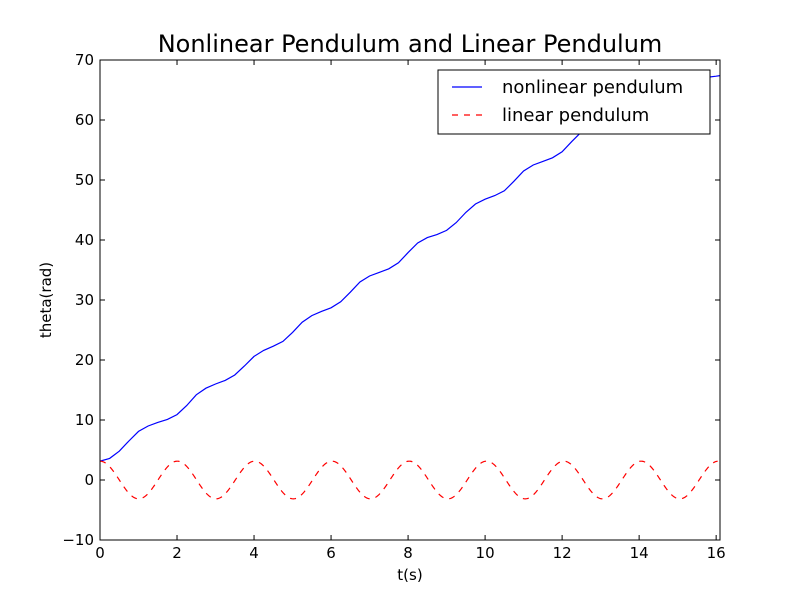 This screenshot has height=600, width=800. I want to click on y-tick-label: 10, so click(84, 420).